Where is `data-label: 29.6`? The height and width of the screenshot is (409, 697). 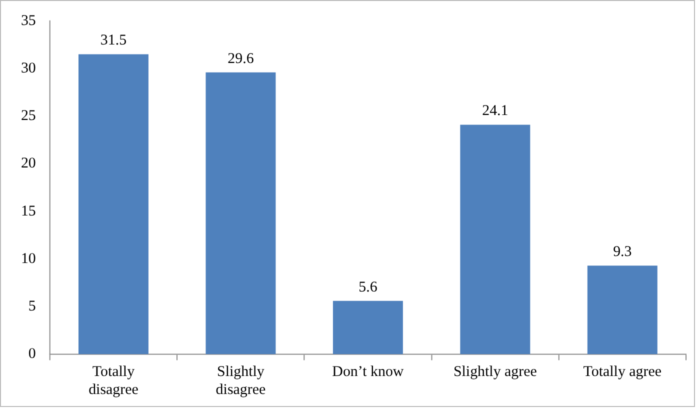
data-label: 29.6 is located at coordinates (241, 58).